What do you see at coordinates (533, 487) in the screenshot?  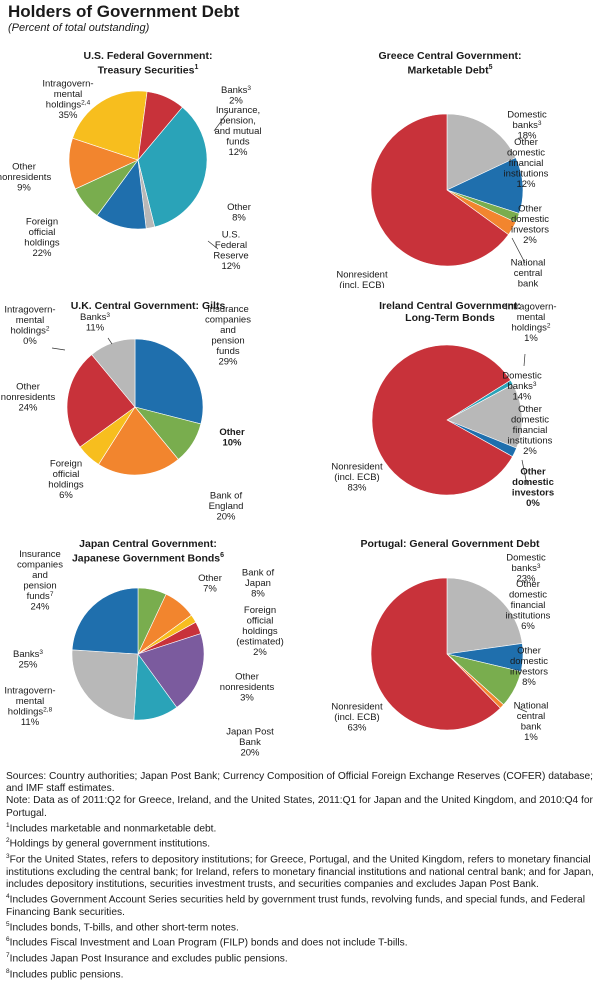 I see `slice-label-other-domestic-investors: Other domestic investors 0%` at bounding box center [533, 487].